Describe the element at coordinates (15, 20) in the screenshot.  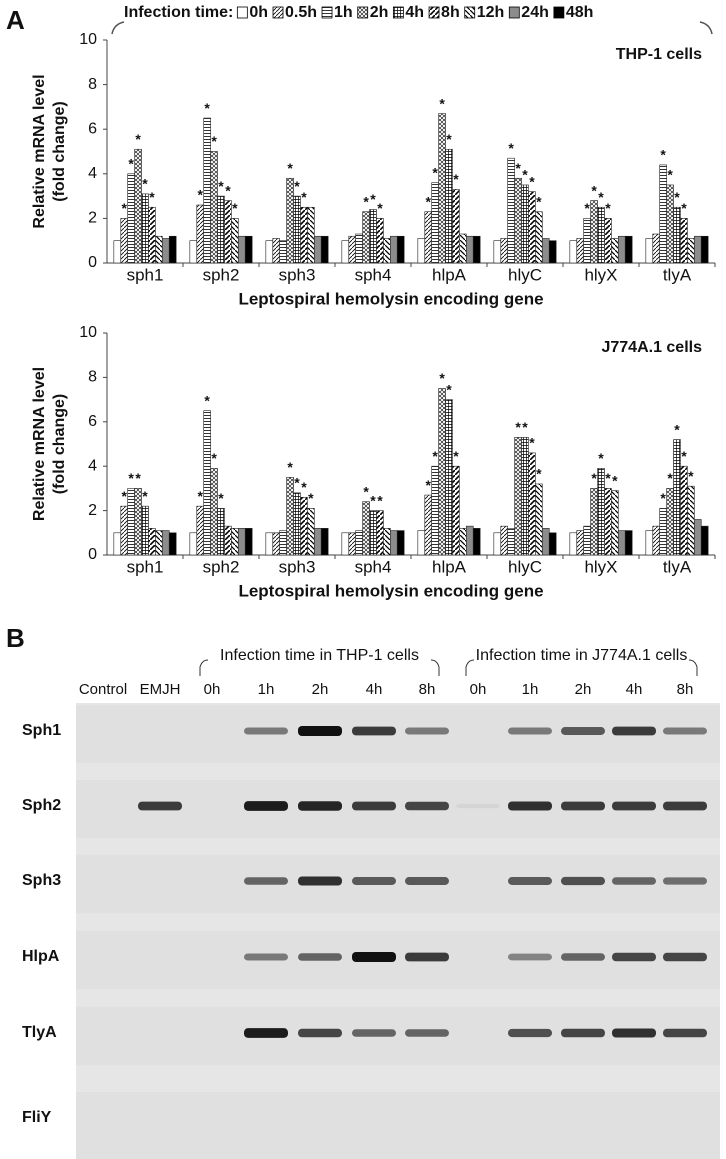
I see `panel-label: A` at that location.